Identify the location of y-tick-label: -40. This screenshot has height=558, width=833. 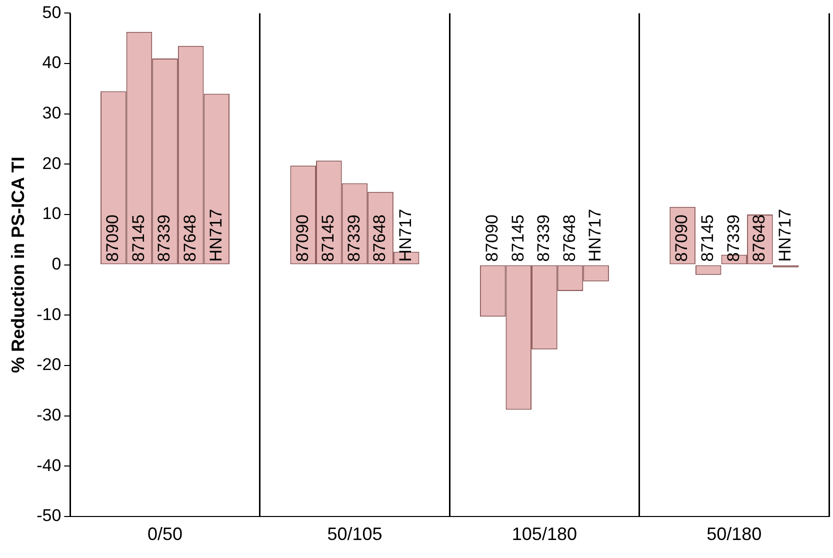
(49, 465).